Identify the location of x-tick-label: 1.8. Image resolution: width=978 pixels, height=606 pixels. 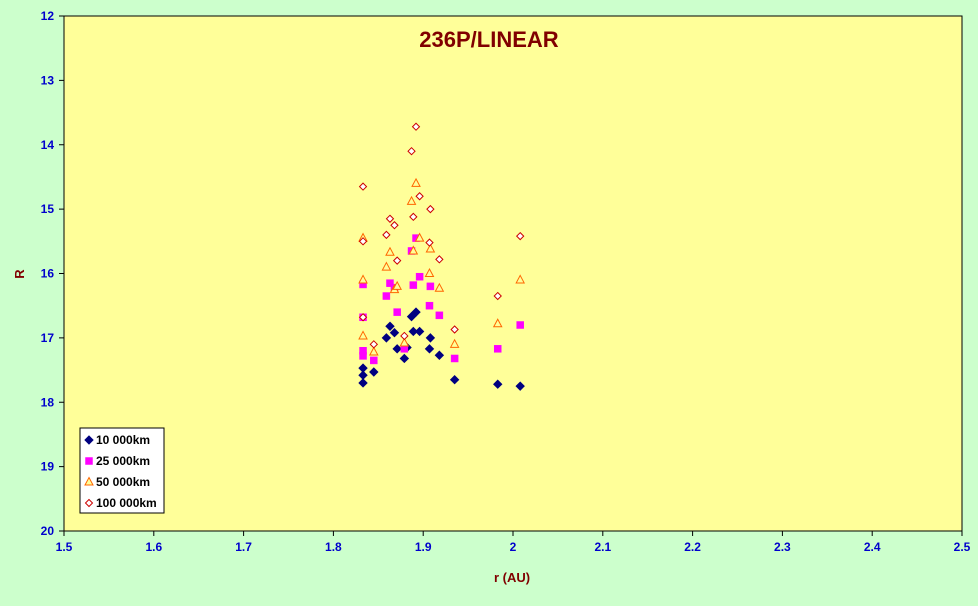
(333, 547).